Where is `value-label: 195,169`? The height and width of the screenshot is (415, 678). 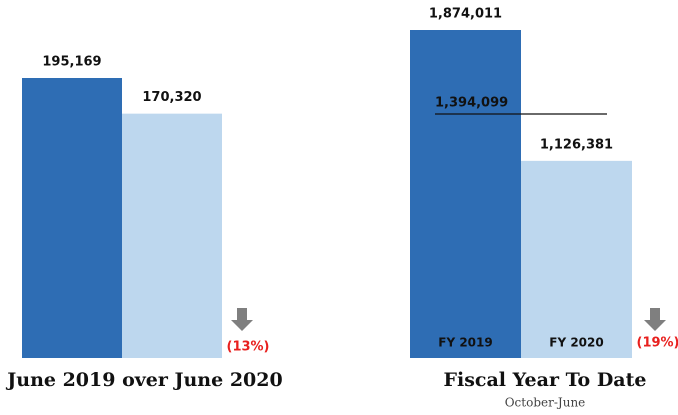 value-label: 195,169 is located at coordinates (71, 62).